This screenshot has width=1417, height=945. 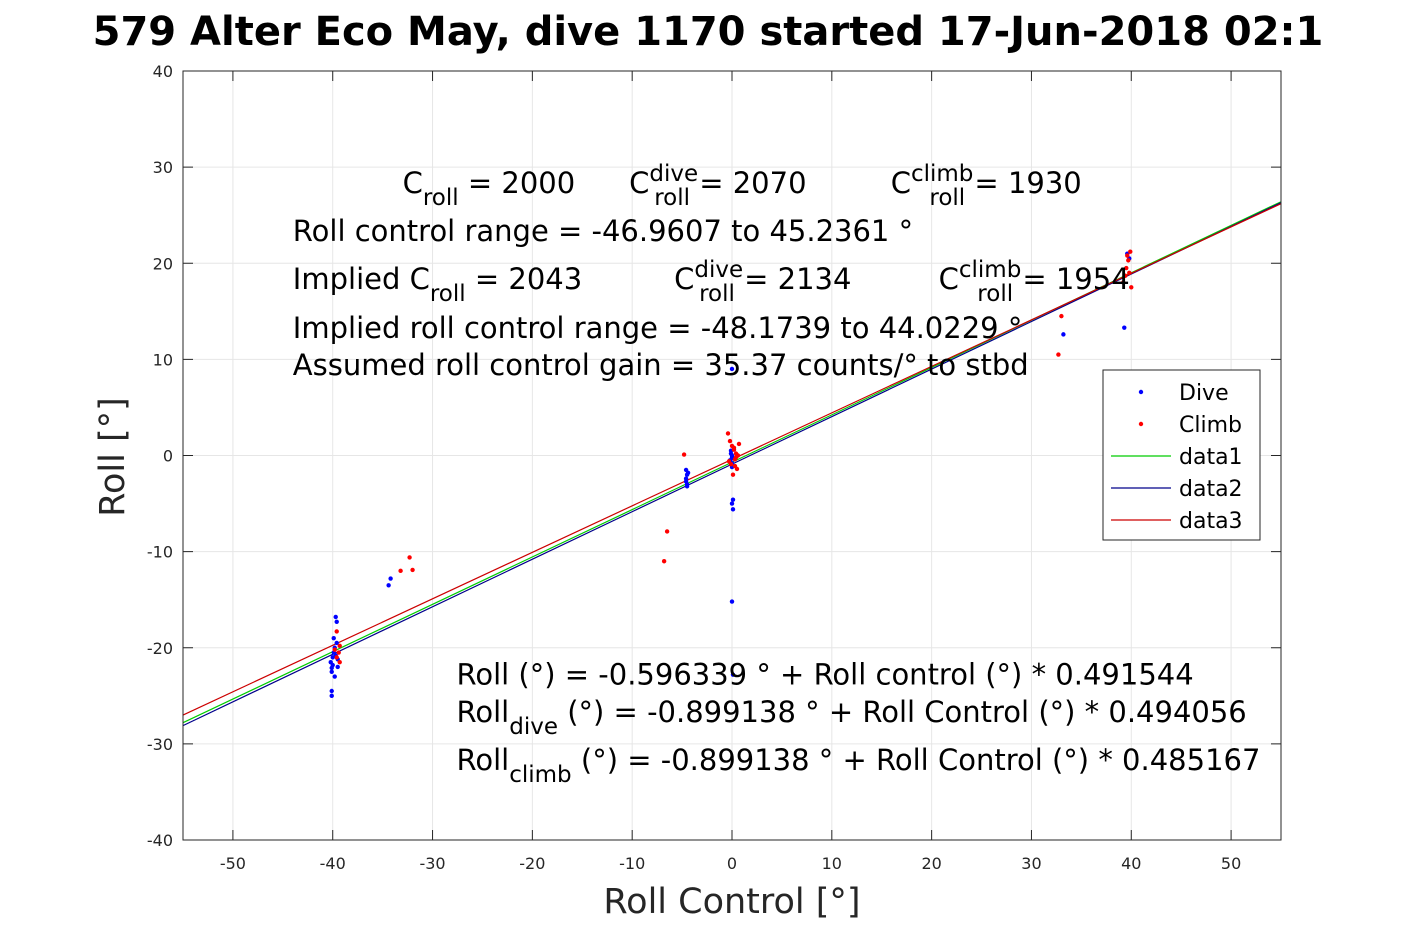 I want to click on x-tick-label: 0, so click(x=732, y=863).